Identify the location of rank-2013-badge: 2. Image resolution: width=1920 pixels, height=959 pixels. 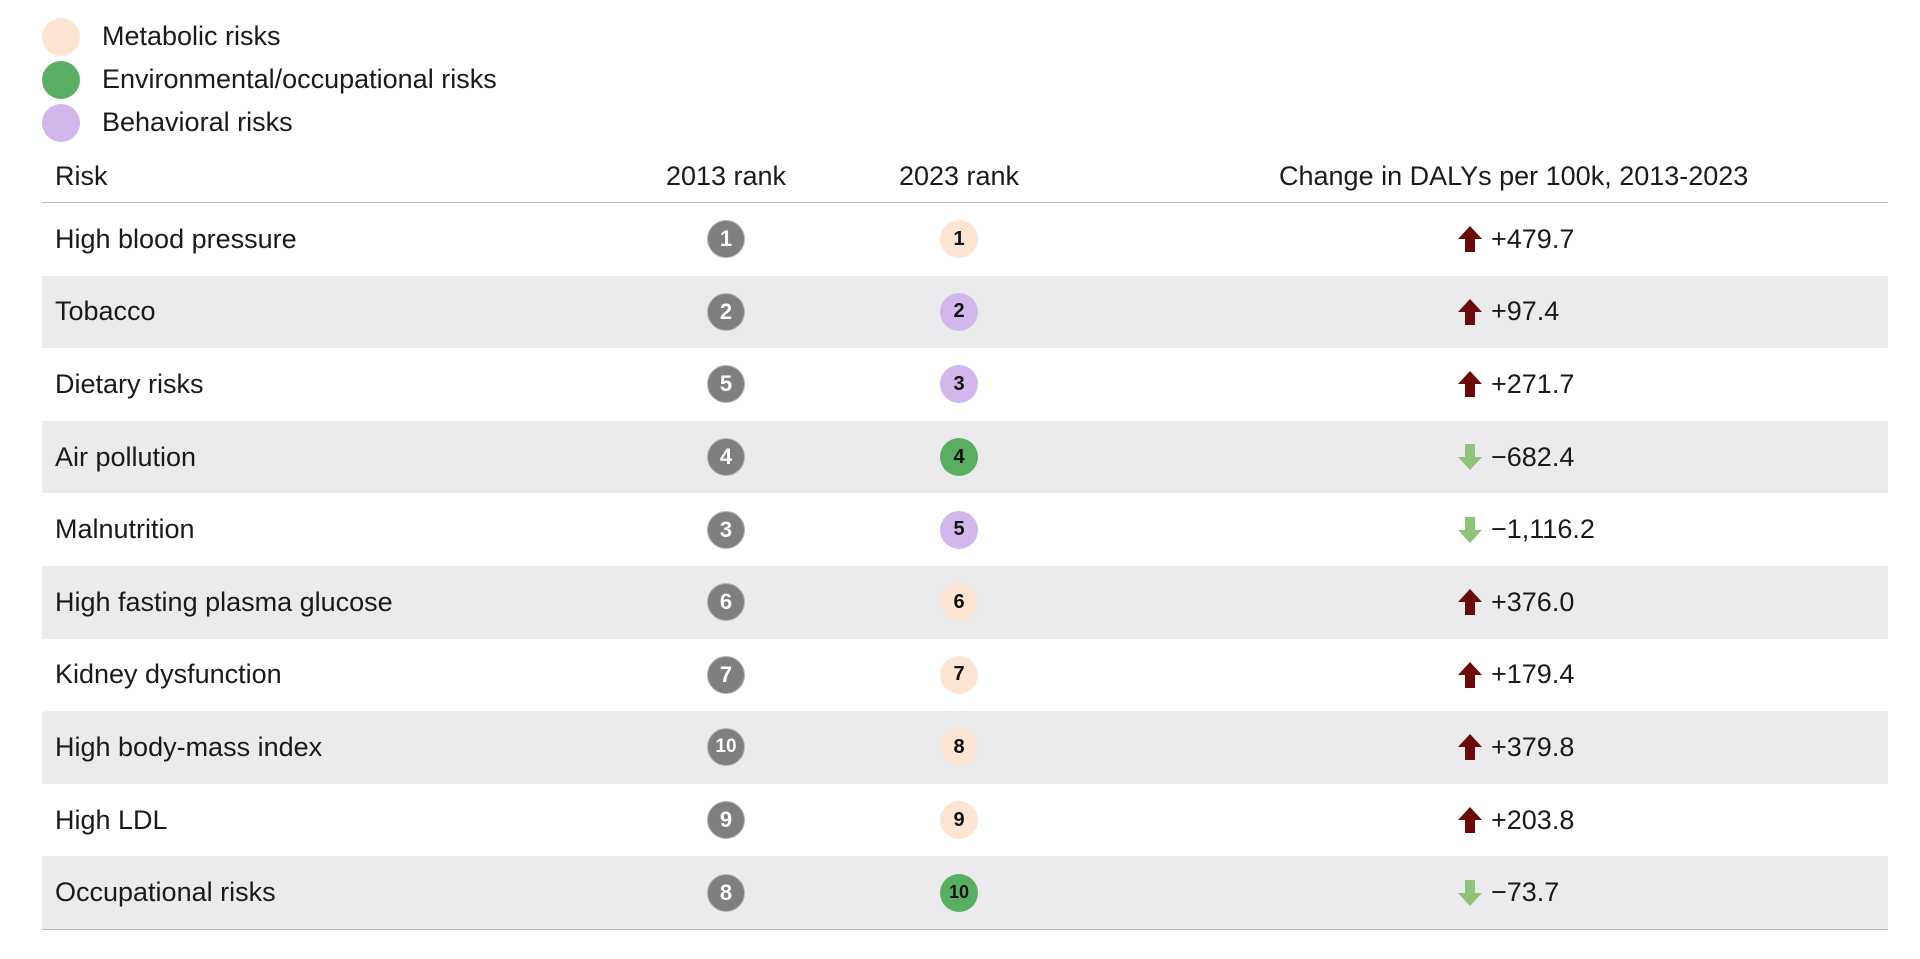
(726, 311).